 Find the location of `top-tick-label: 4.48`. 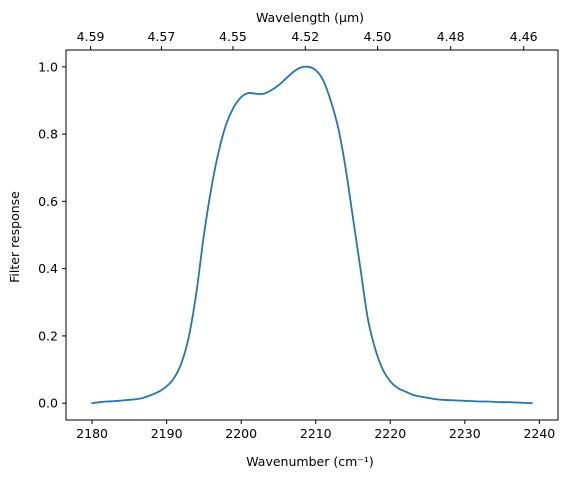

top-tick-label: 4.48 is located at coordinates (451, 36).